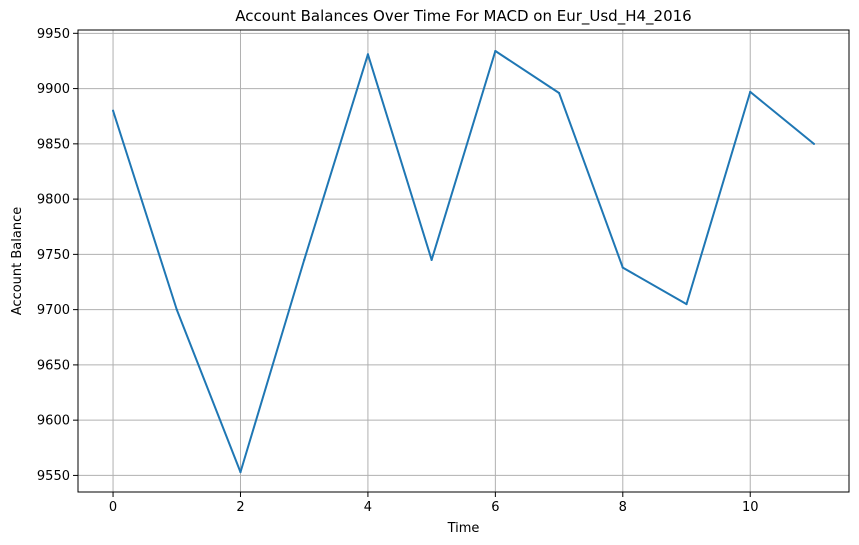  Describe the element at coordinates (463, 528) in the screenshot. I see `x-axis-title: Time` at that location.